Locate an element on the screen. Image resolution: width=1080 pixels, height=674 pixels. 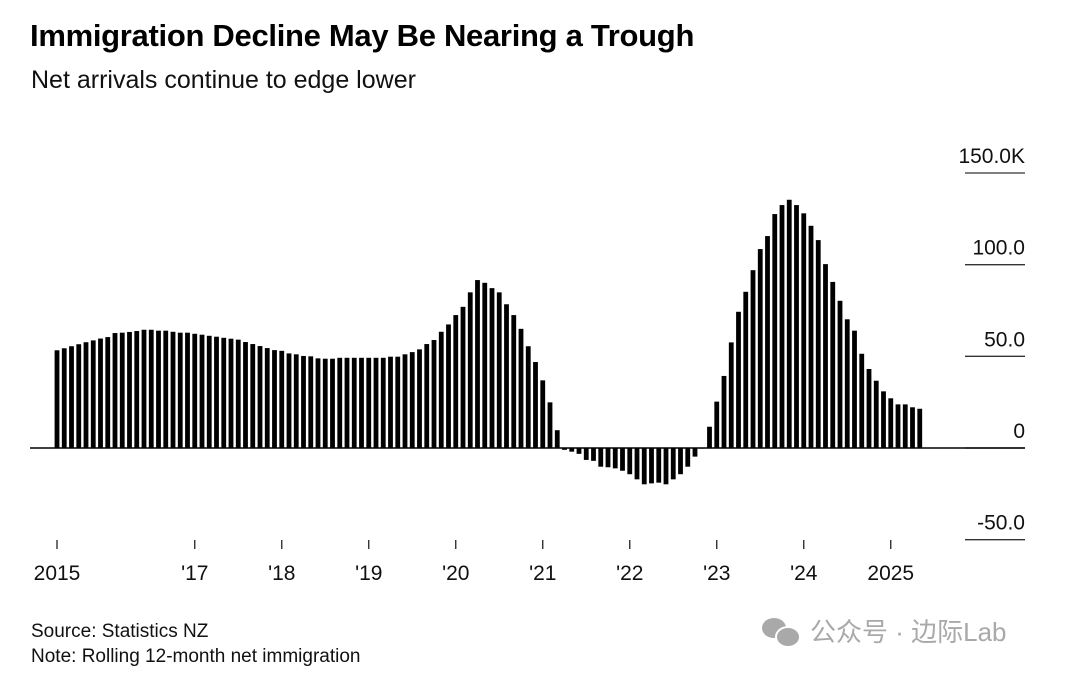
x-tick-label: '19 is located at coordinates (368, 573).